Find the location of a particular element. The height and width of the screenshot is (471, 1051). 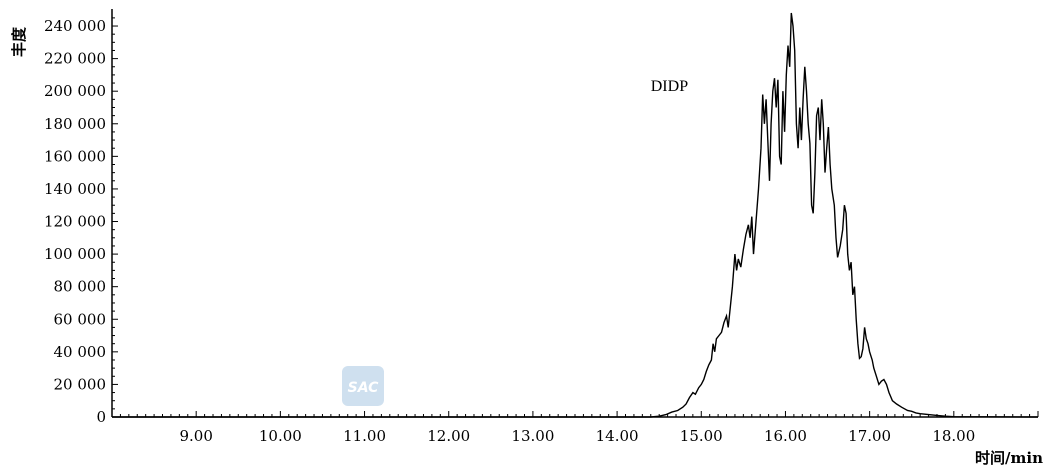

x-tick-label: 9.00 is located at coordinates (195, 436).